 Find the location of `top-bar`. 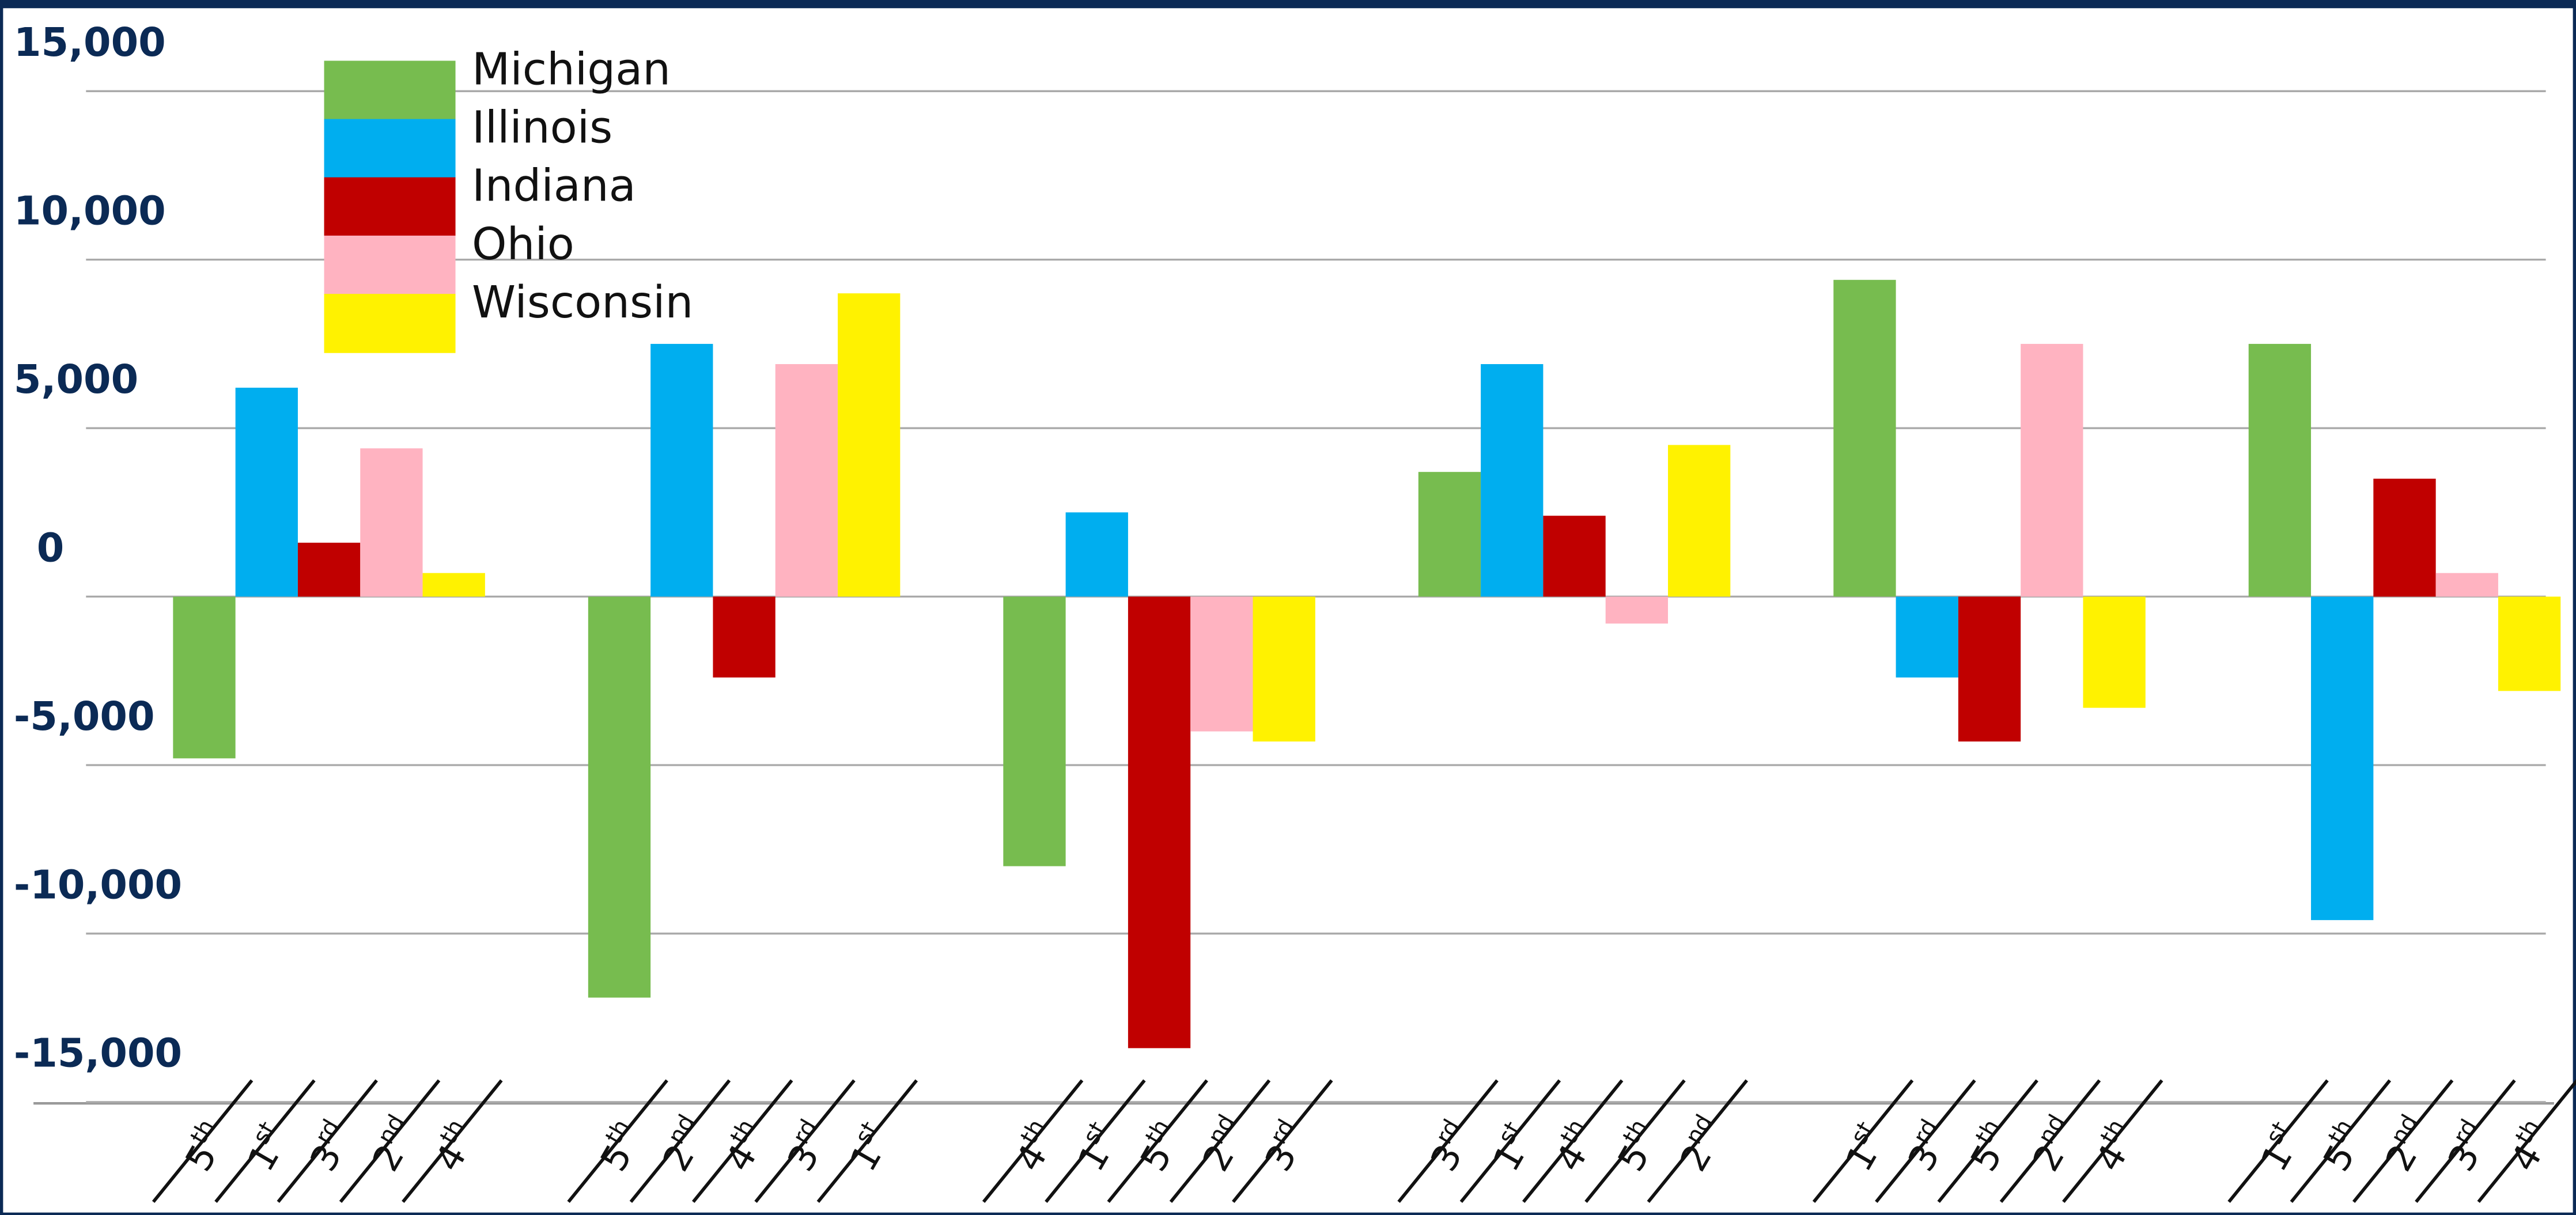

top-bar is located at coordinates (1288, 4).